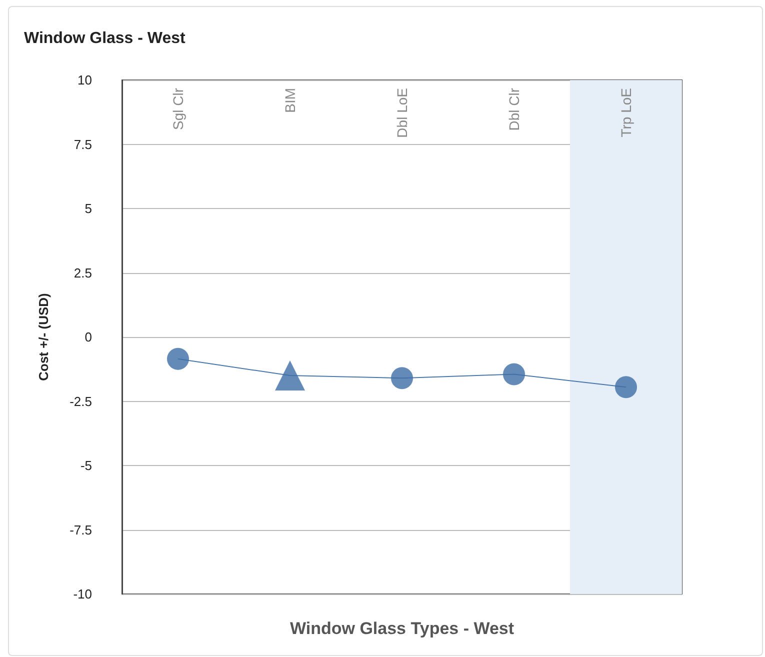  I want to click on y-tick-label: -7.5, so click(81, 530).